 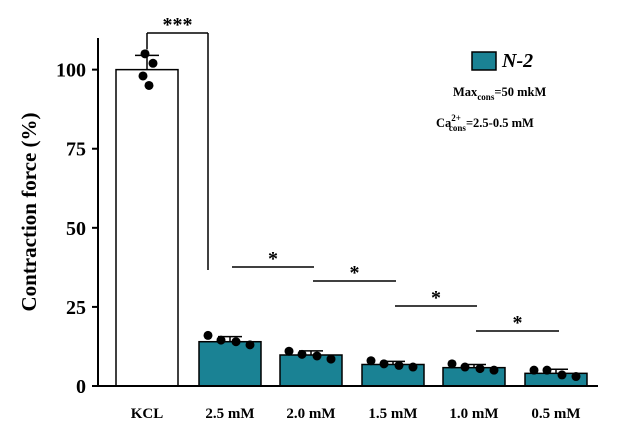 I want to click on bar, so click(x=147, y=227).